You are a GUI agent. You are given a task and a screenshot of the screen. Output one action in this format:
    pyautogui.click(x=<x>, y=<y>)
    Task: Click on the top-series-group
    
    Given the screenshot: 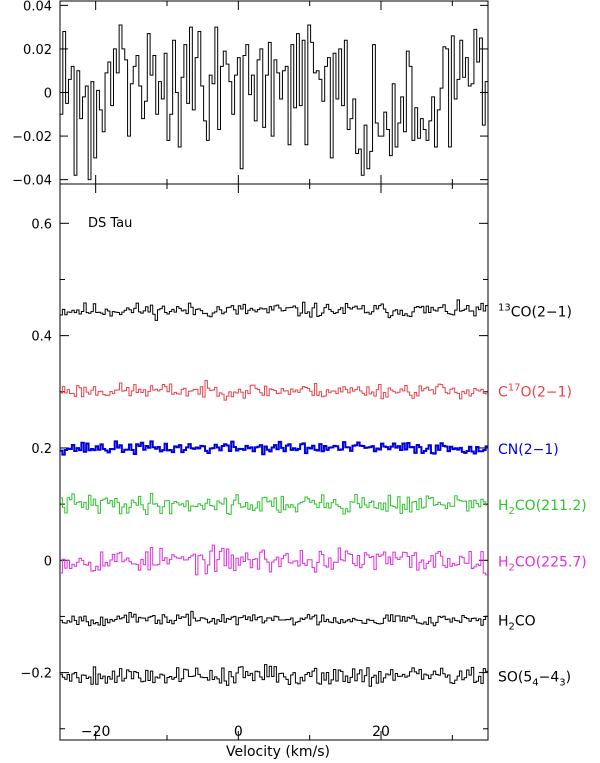 What is the action you would take?
    pyautogui.click(x=274, y=102)
    